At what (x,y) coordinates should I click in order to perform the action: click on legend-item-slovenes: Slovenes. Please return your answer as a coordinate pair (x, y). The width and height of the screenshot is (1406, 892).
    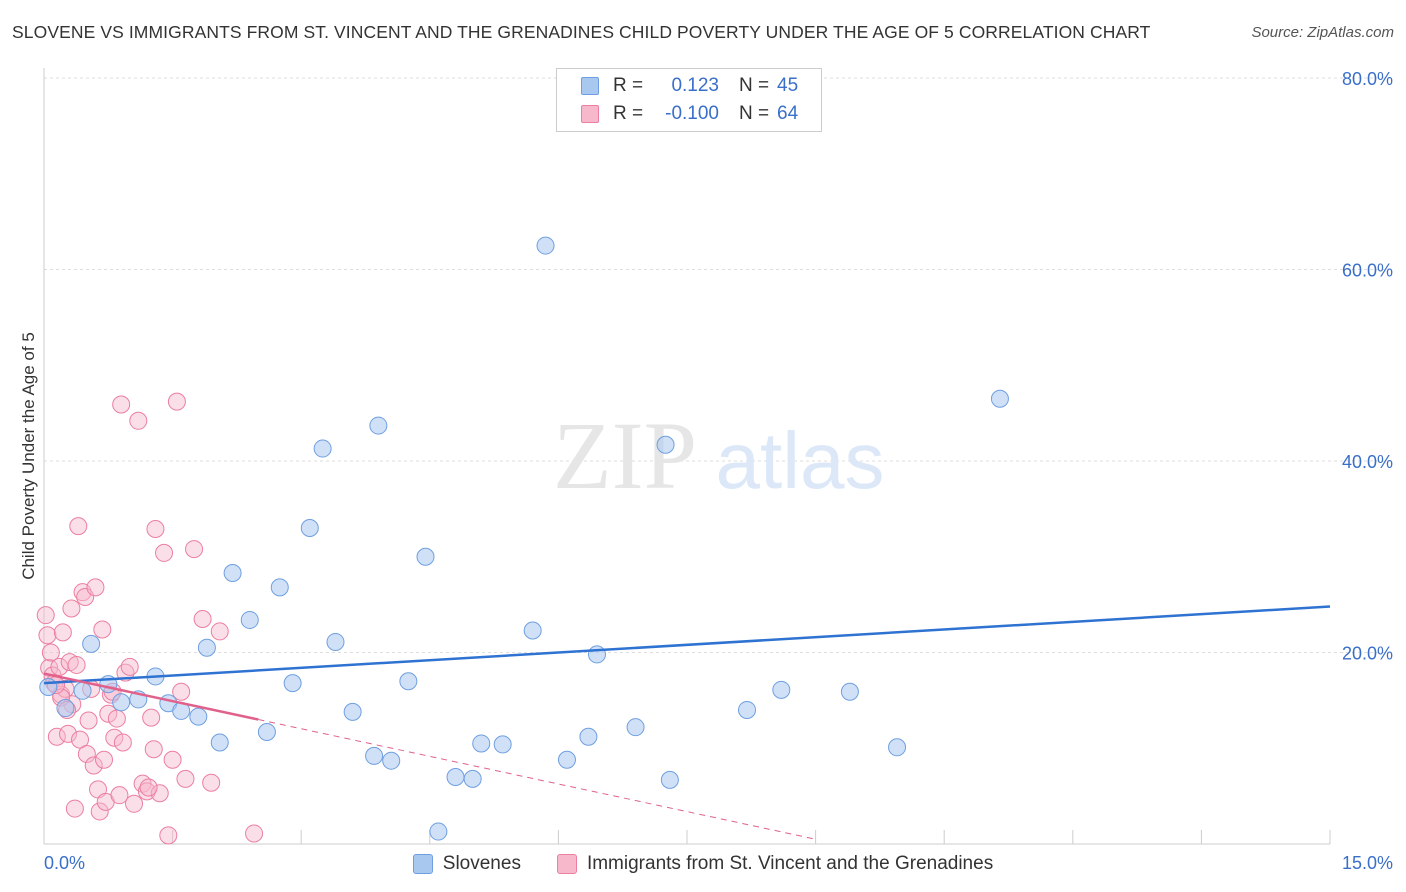
    Looking at the image, I should click on (466, 864).